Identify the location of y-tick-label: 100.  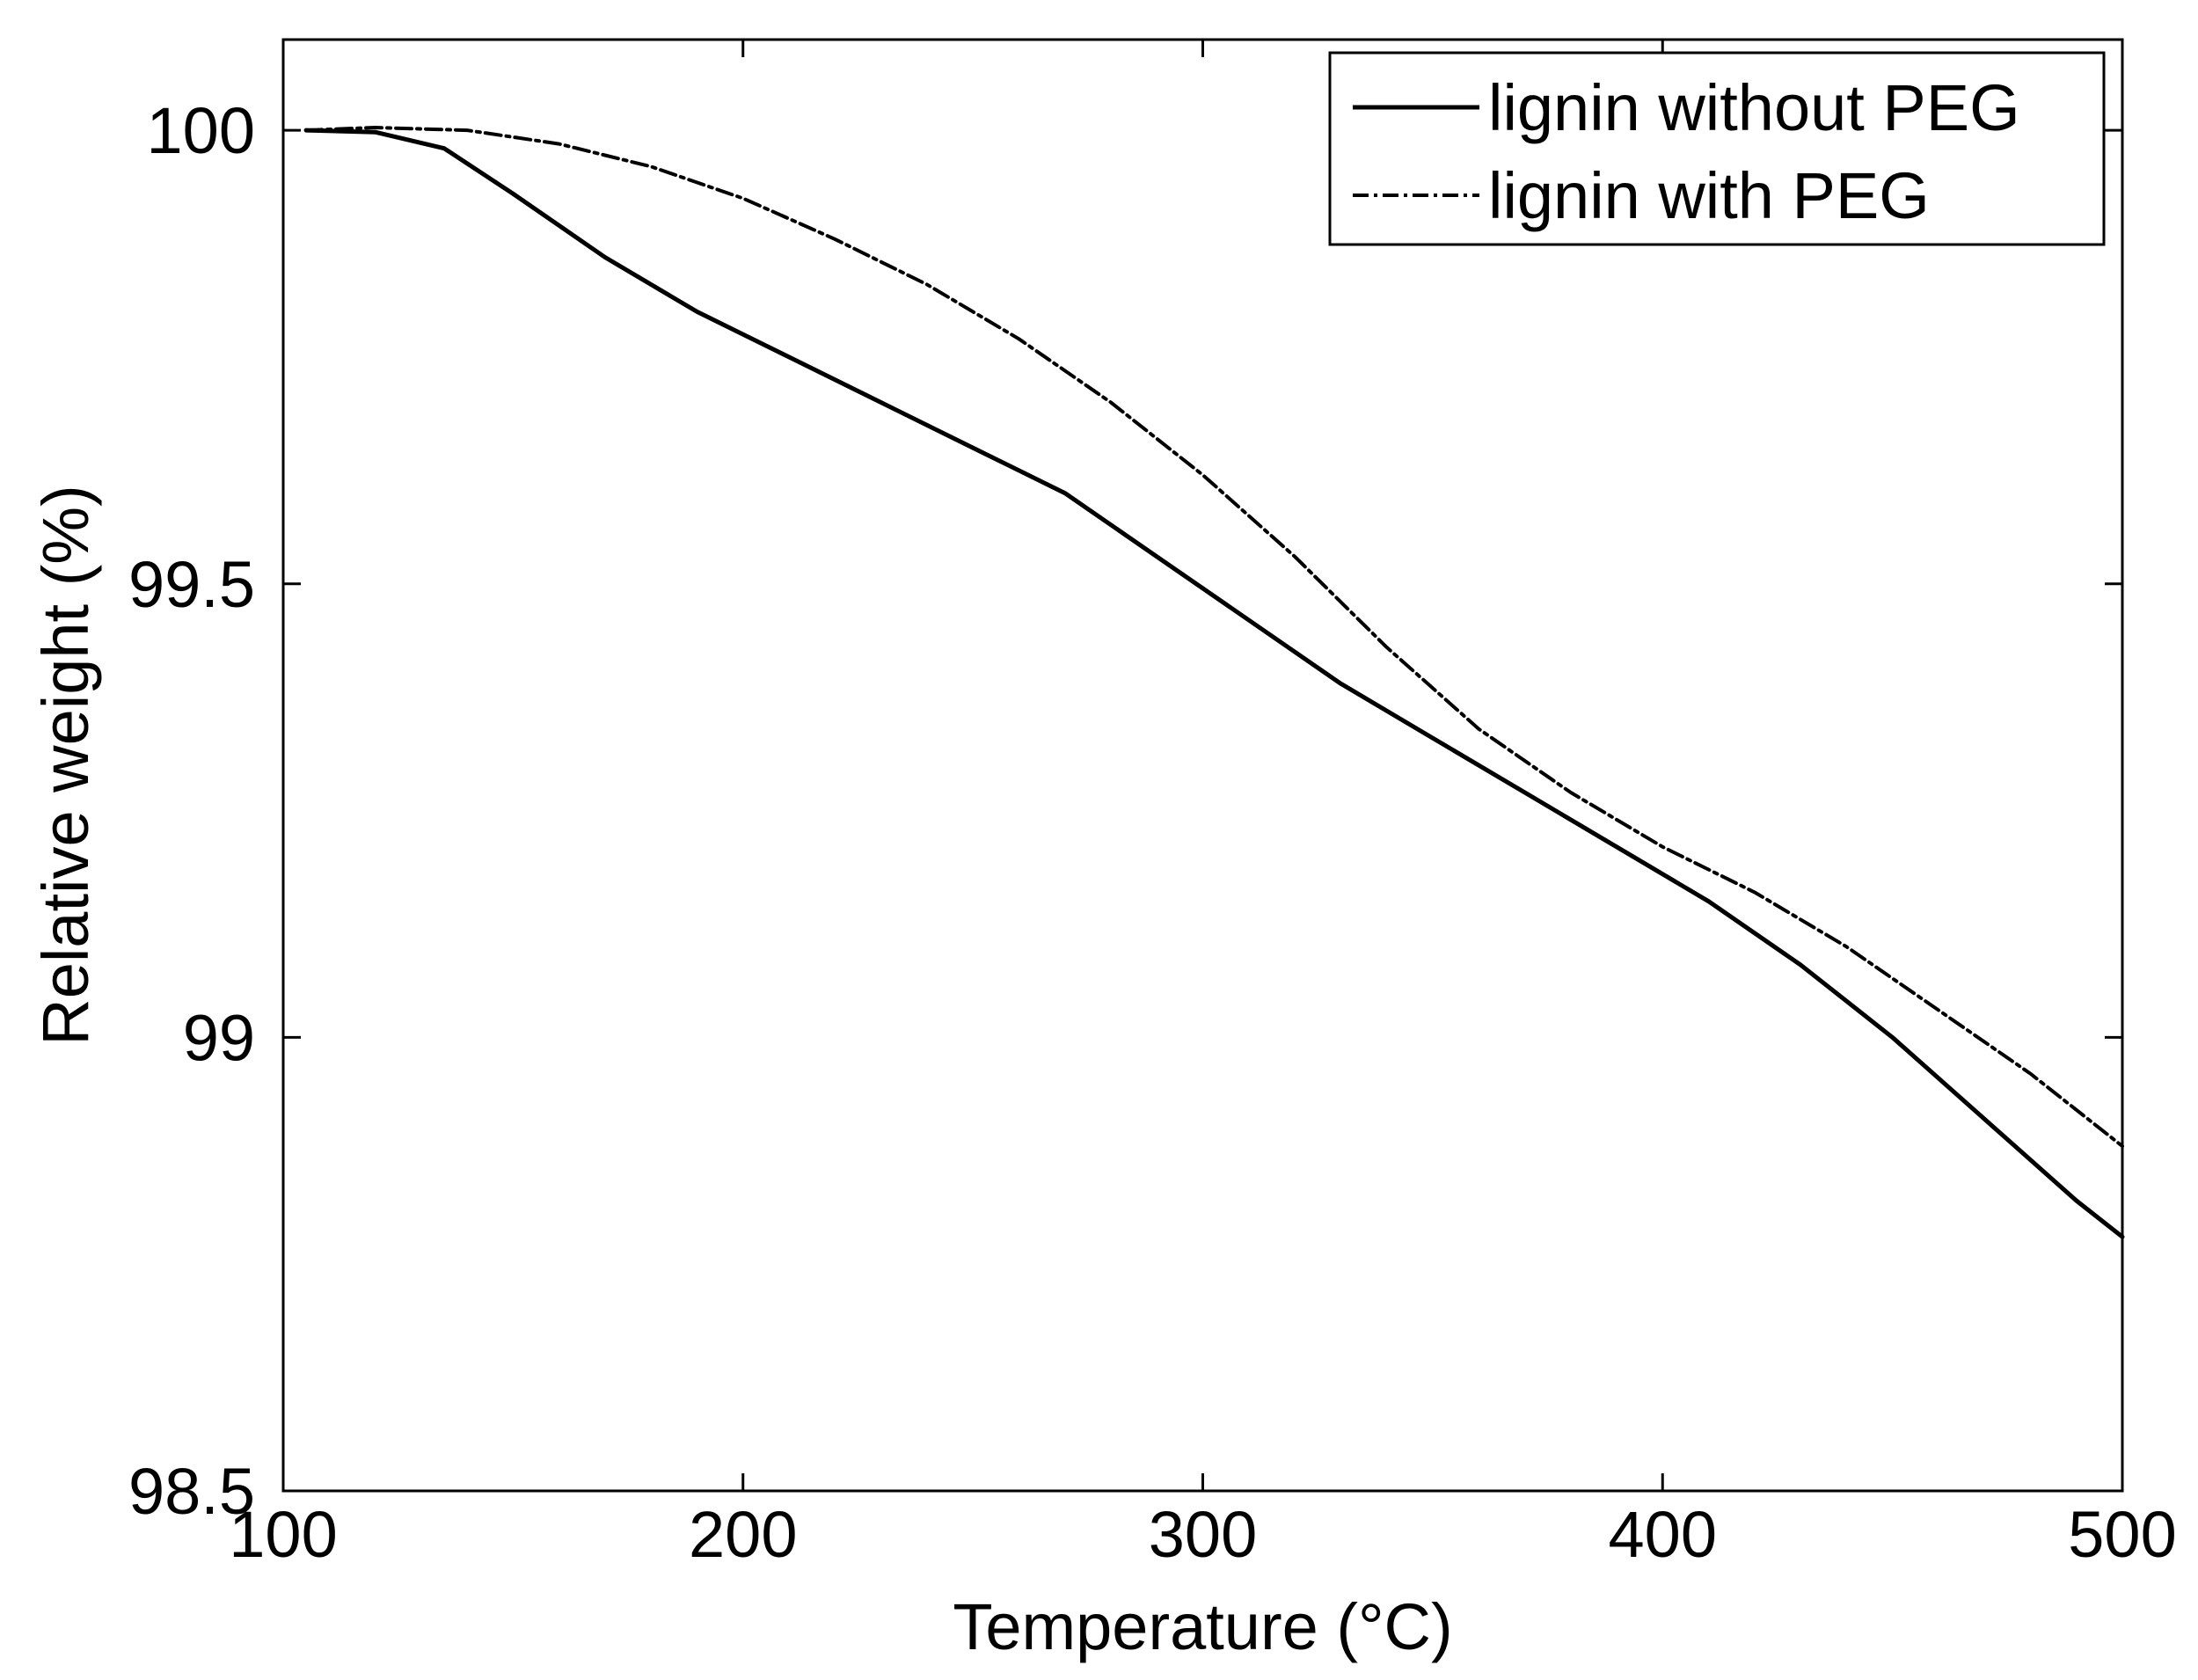
(201, 130).